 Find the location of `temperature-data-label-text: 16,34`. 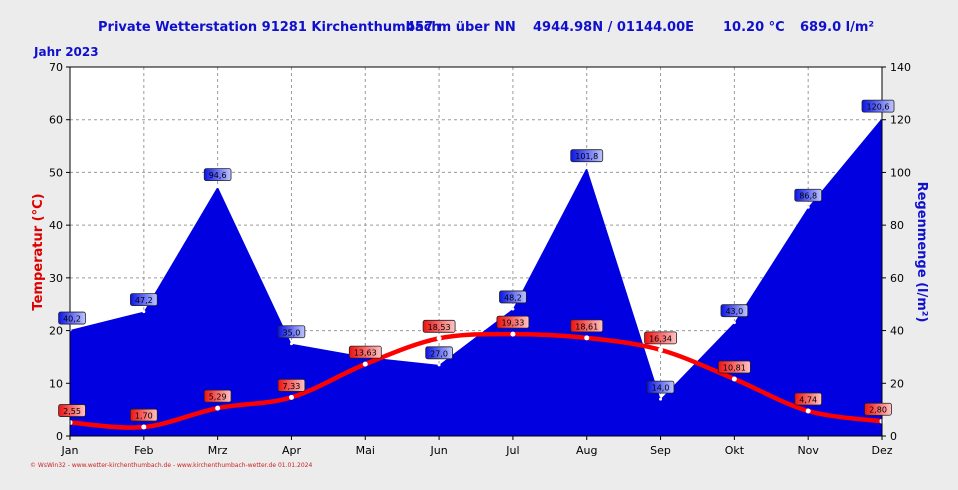

temperature-data-label-text: 16,34 is located at coordinates (660, 338).